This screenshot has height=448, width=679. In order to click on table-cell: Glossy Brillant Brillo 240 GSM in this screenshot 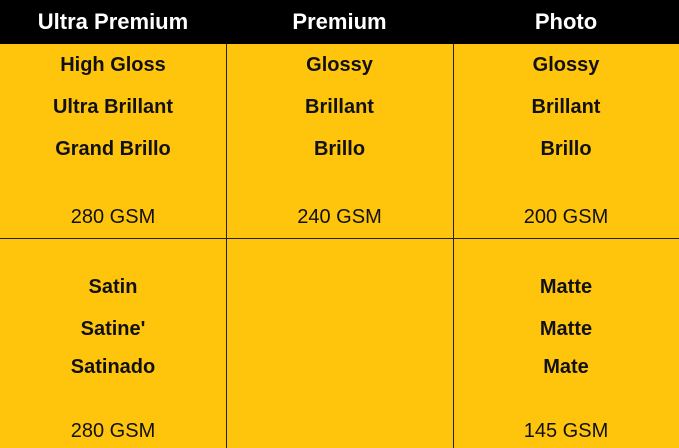, I will do `click(339, 141)`.